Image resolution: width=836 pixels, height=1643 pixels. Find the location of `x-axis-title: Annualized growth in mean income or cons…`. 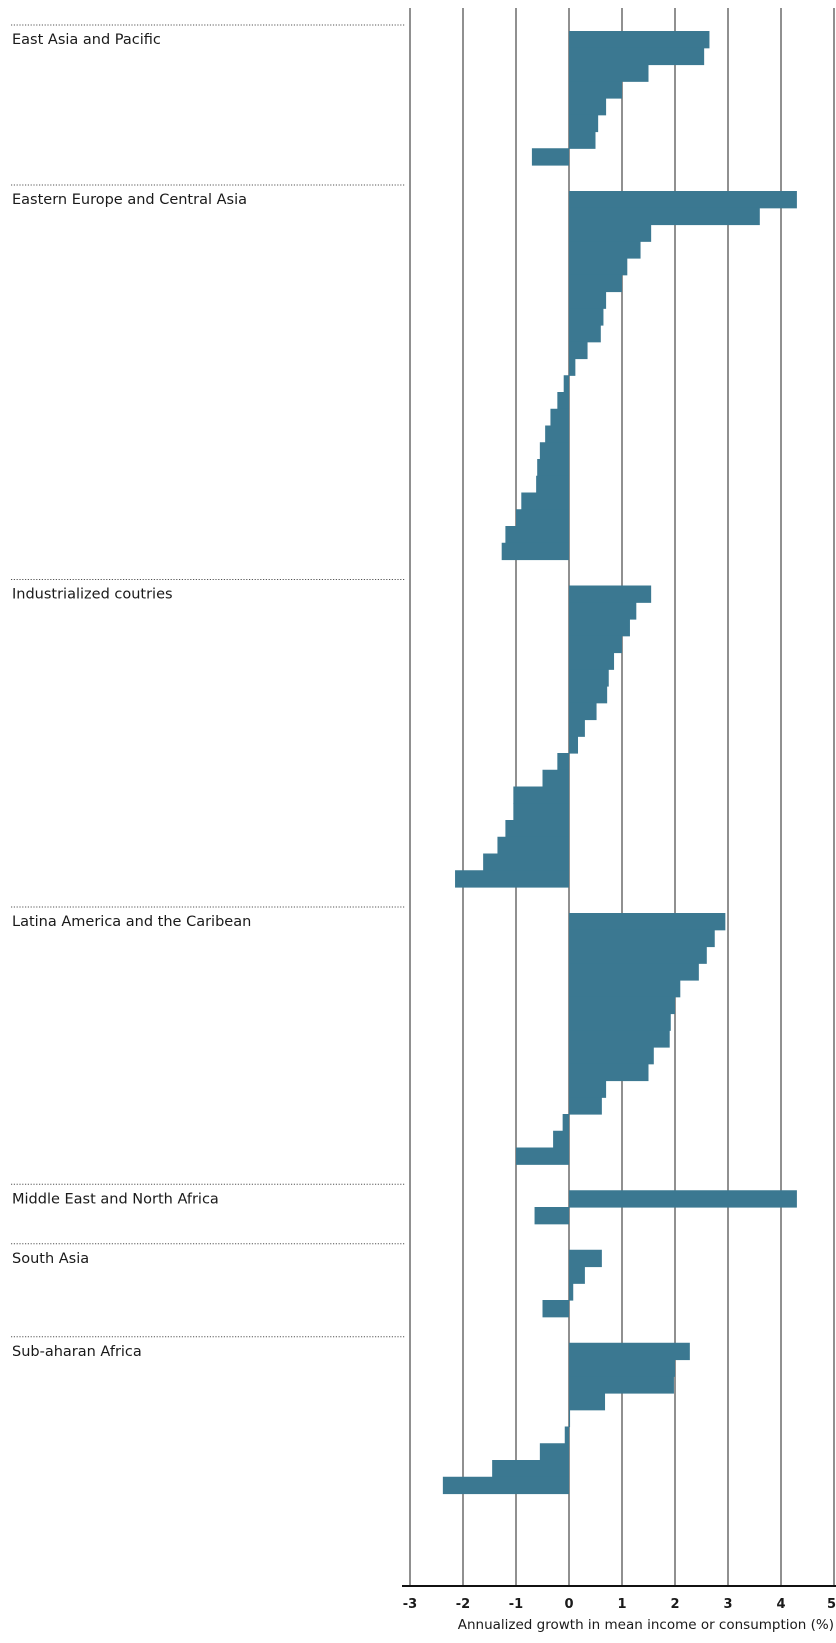

x-axis-title: Annualized growth in mean income or cons… is located at coordinates (646, 1625).